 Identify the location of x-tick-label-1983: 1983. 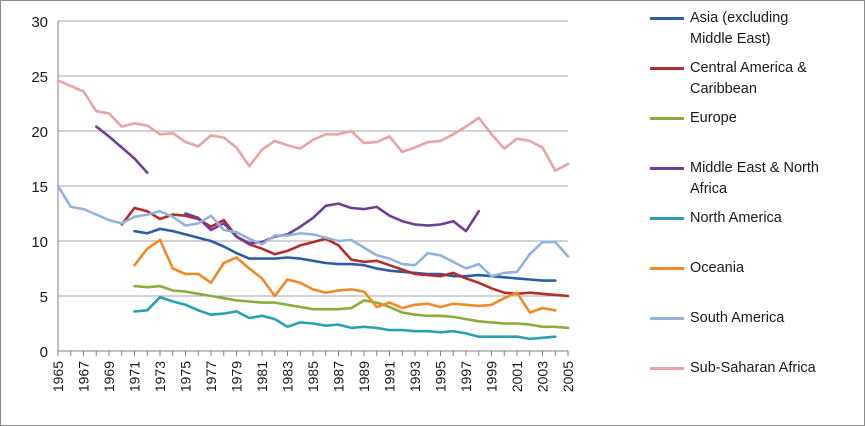
(288, 376).